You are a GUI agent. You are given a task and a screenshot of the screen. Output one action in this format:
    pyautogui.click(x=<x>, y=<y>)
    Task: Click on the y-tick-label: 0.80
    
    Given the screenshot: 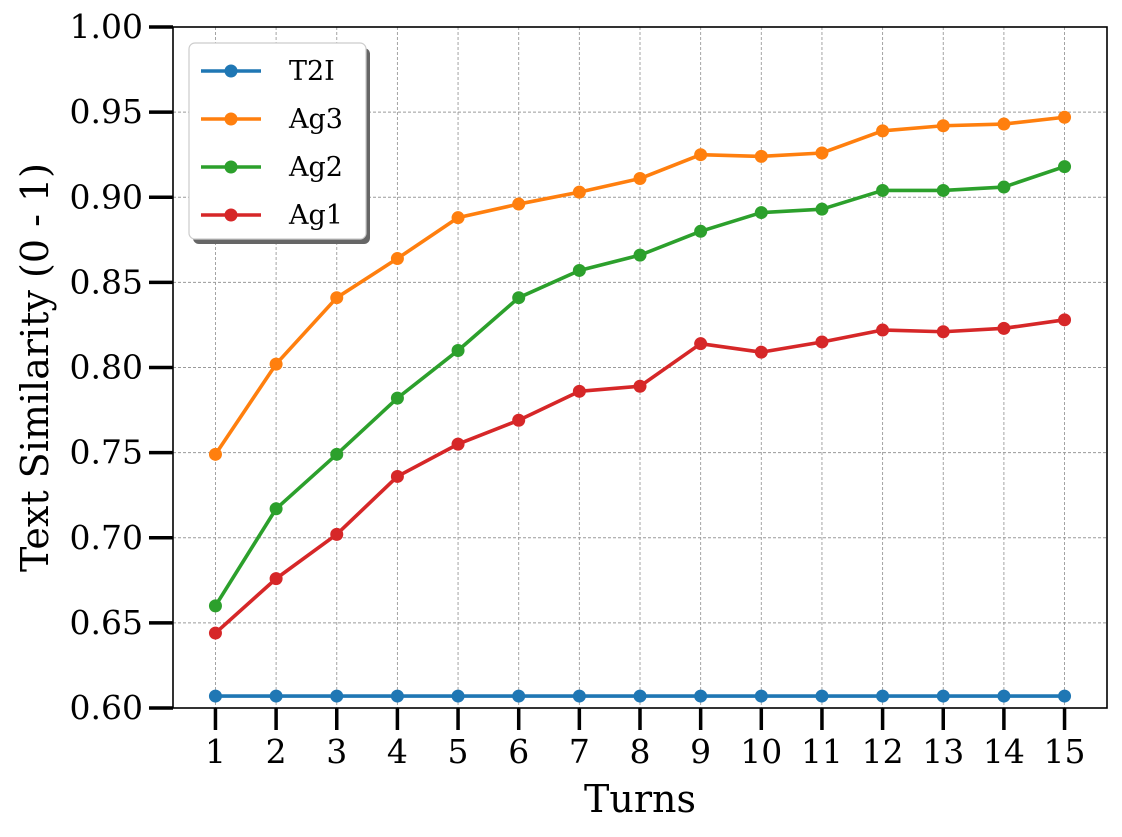 What is the action you would take?
    pyautogui.click(x=106, y=367)
    